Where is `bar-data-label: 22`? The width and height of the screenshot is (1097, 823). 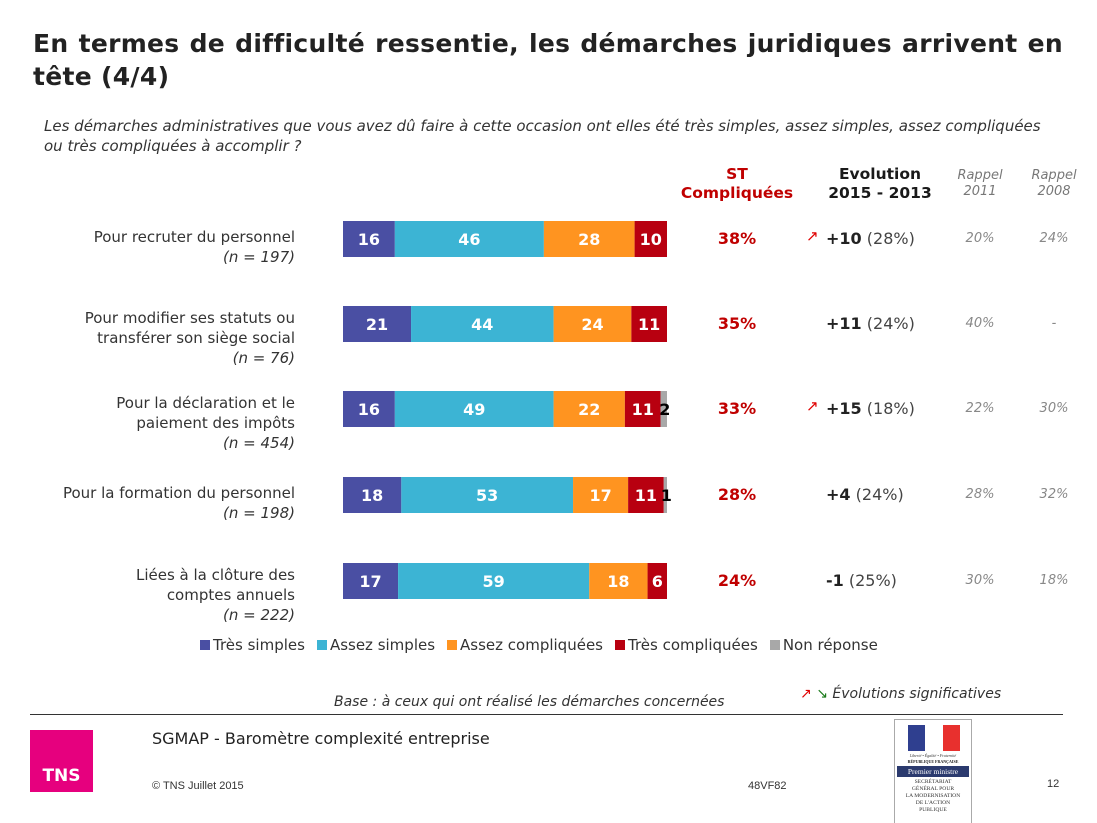 bar-data-label: 22 is located at coordinates (589, 409).